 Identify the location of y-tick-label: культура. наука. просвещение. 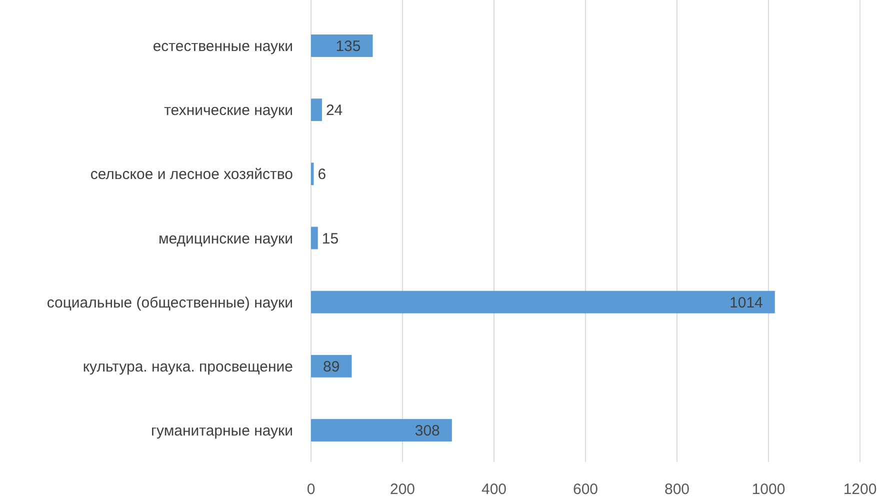
(187, 367).